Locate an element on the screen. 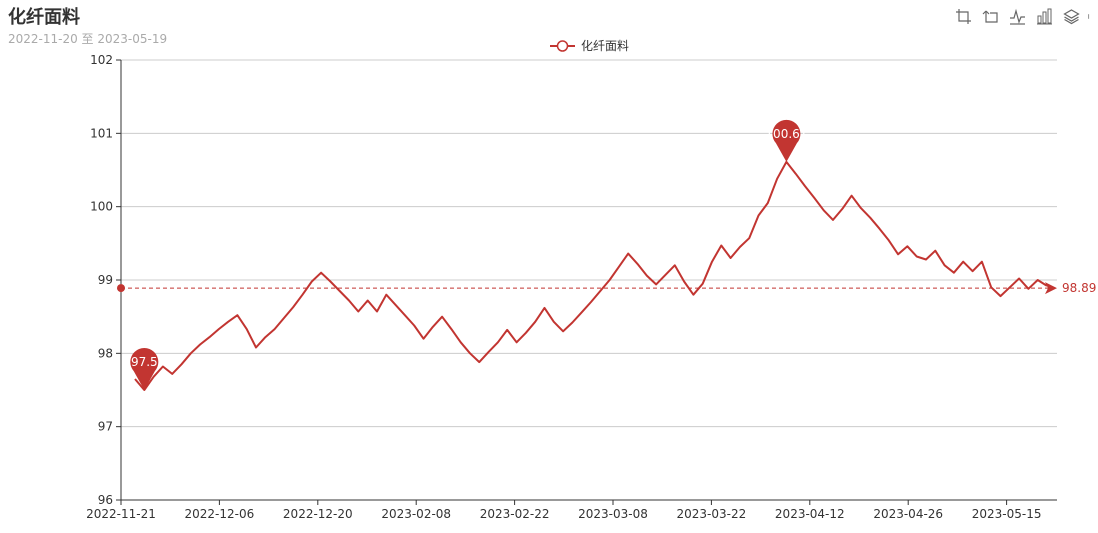  chart-subtitle: 2022-11-20 至 2023-05-19 is located at coordinates (88, 39).